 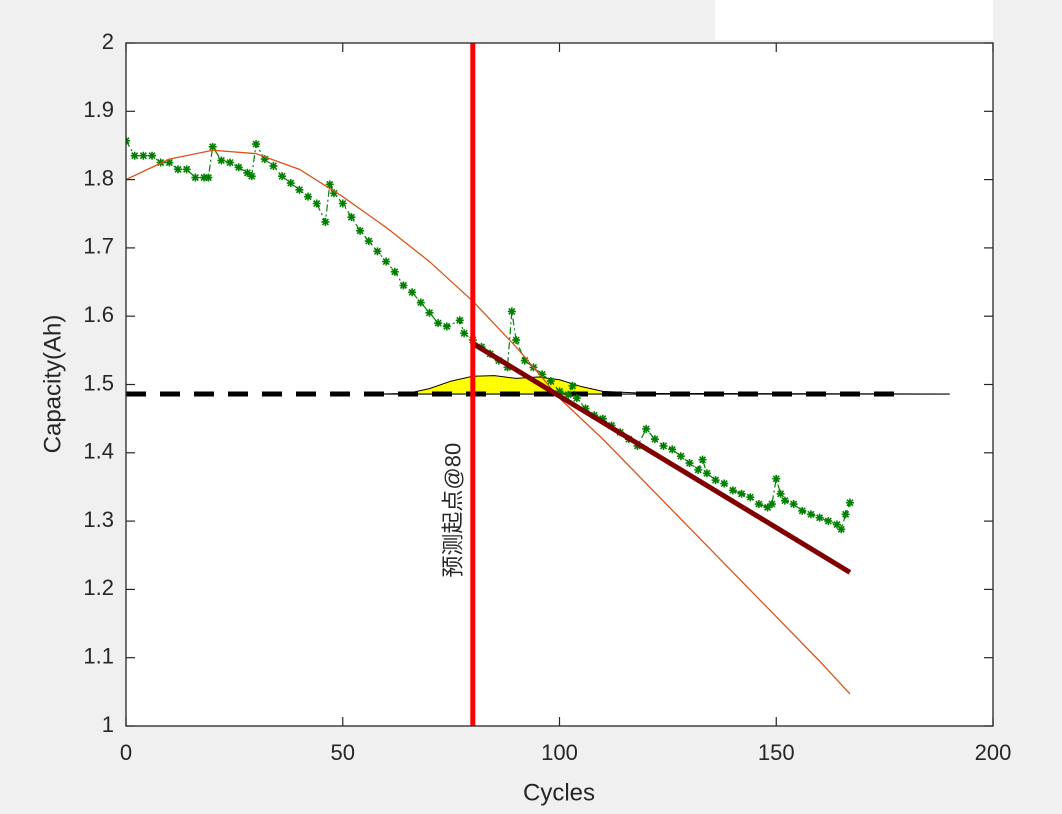 What do you see at coordinates (126, 752) in the screenshot?
I see `x-tick-label: 0` at bounding box center [126, 752].